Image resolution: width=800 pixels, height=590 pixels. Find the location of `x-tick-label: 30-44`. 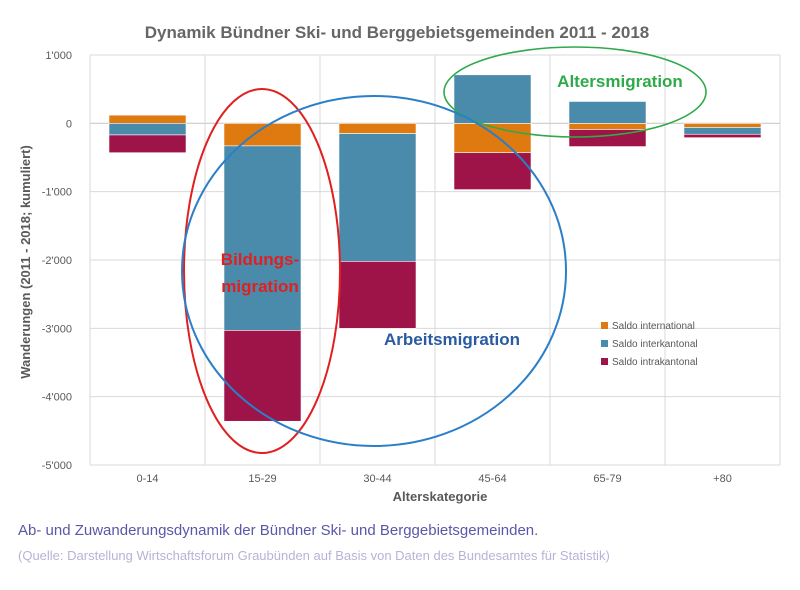

x-tick-label: 30-44 is located at coordinates (377, 479).